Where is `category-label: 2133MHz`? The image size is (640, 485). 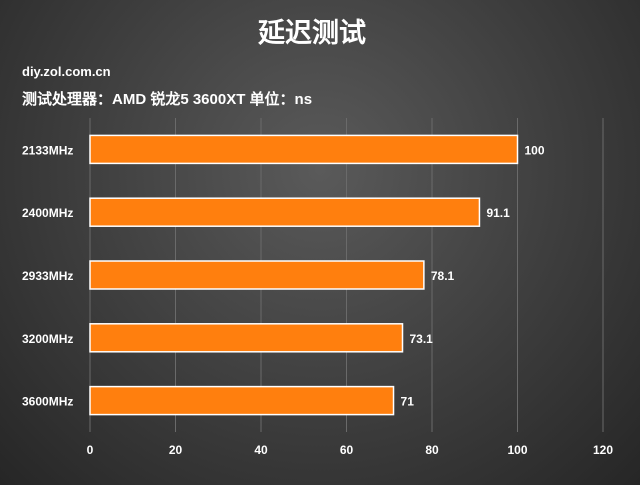 category-label: 2133MHz is located at coordinates (47, 150).